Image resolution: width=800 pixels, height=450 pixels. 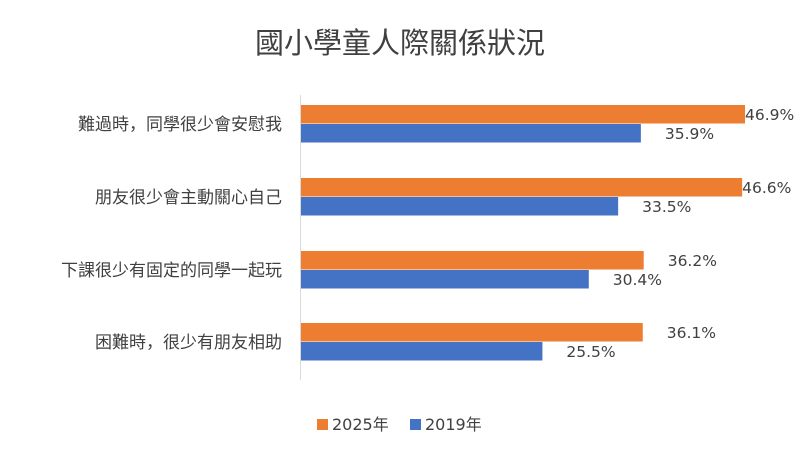 I want to click on data-label: 30.4%, so click(x=637, y=280).